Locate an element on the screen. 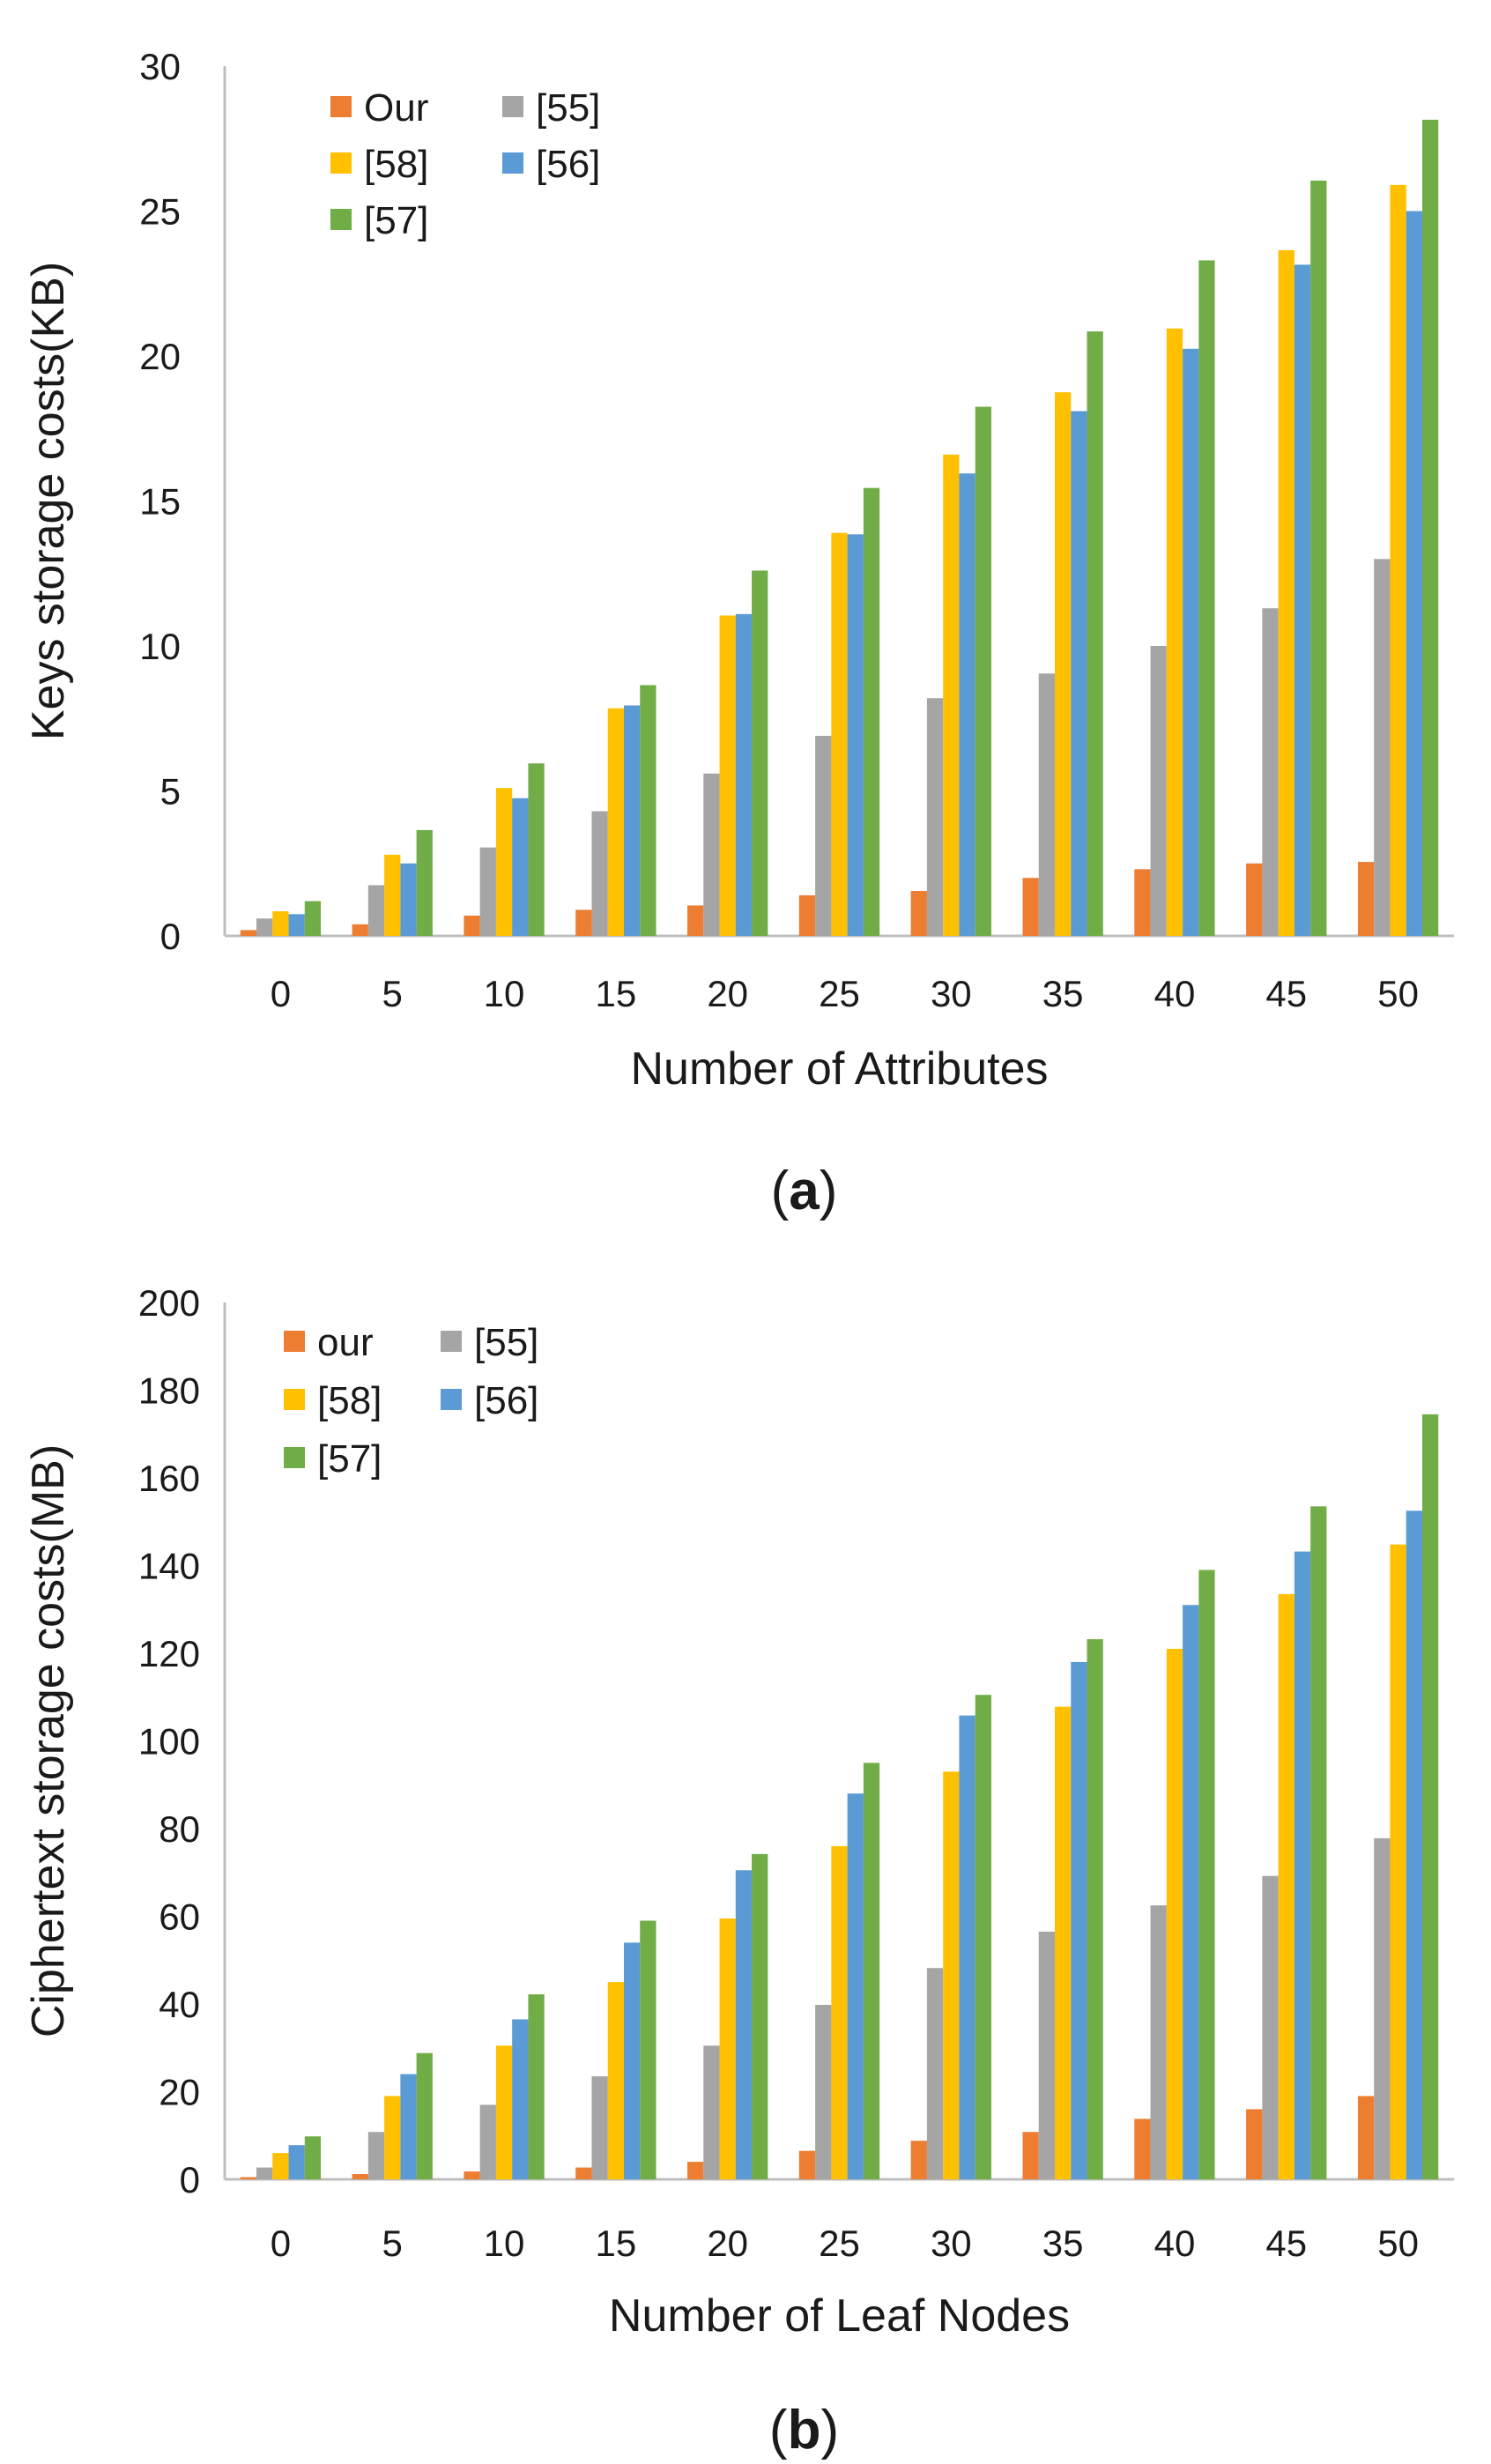  y-tick-label: 160 is located at coordinates (169, 1478).